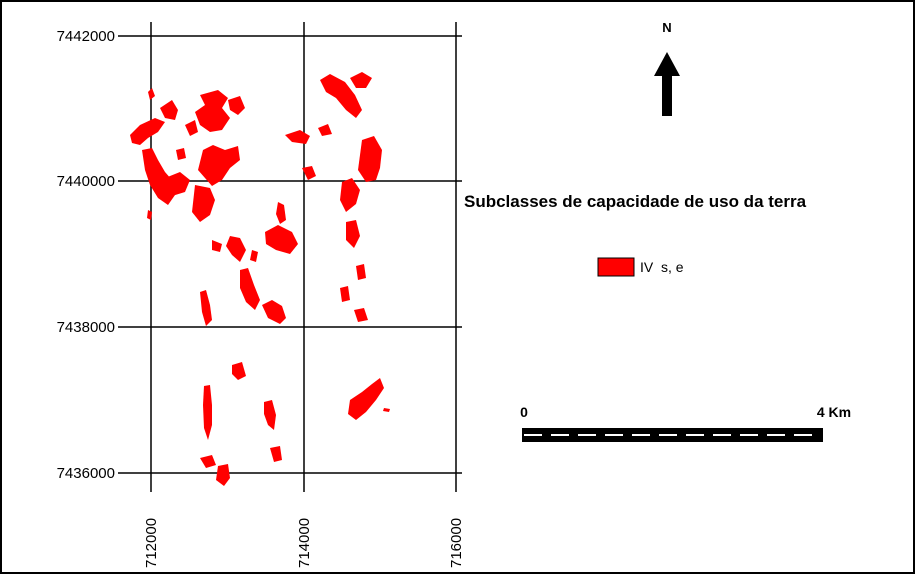 This screenshot has height=574, width=915. I want to click on y-tick-label-7438000: 7438000, so click(86, 327).